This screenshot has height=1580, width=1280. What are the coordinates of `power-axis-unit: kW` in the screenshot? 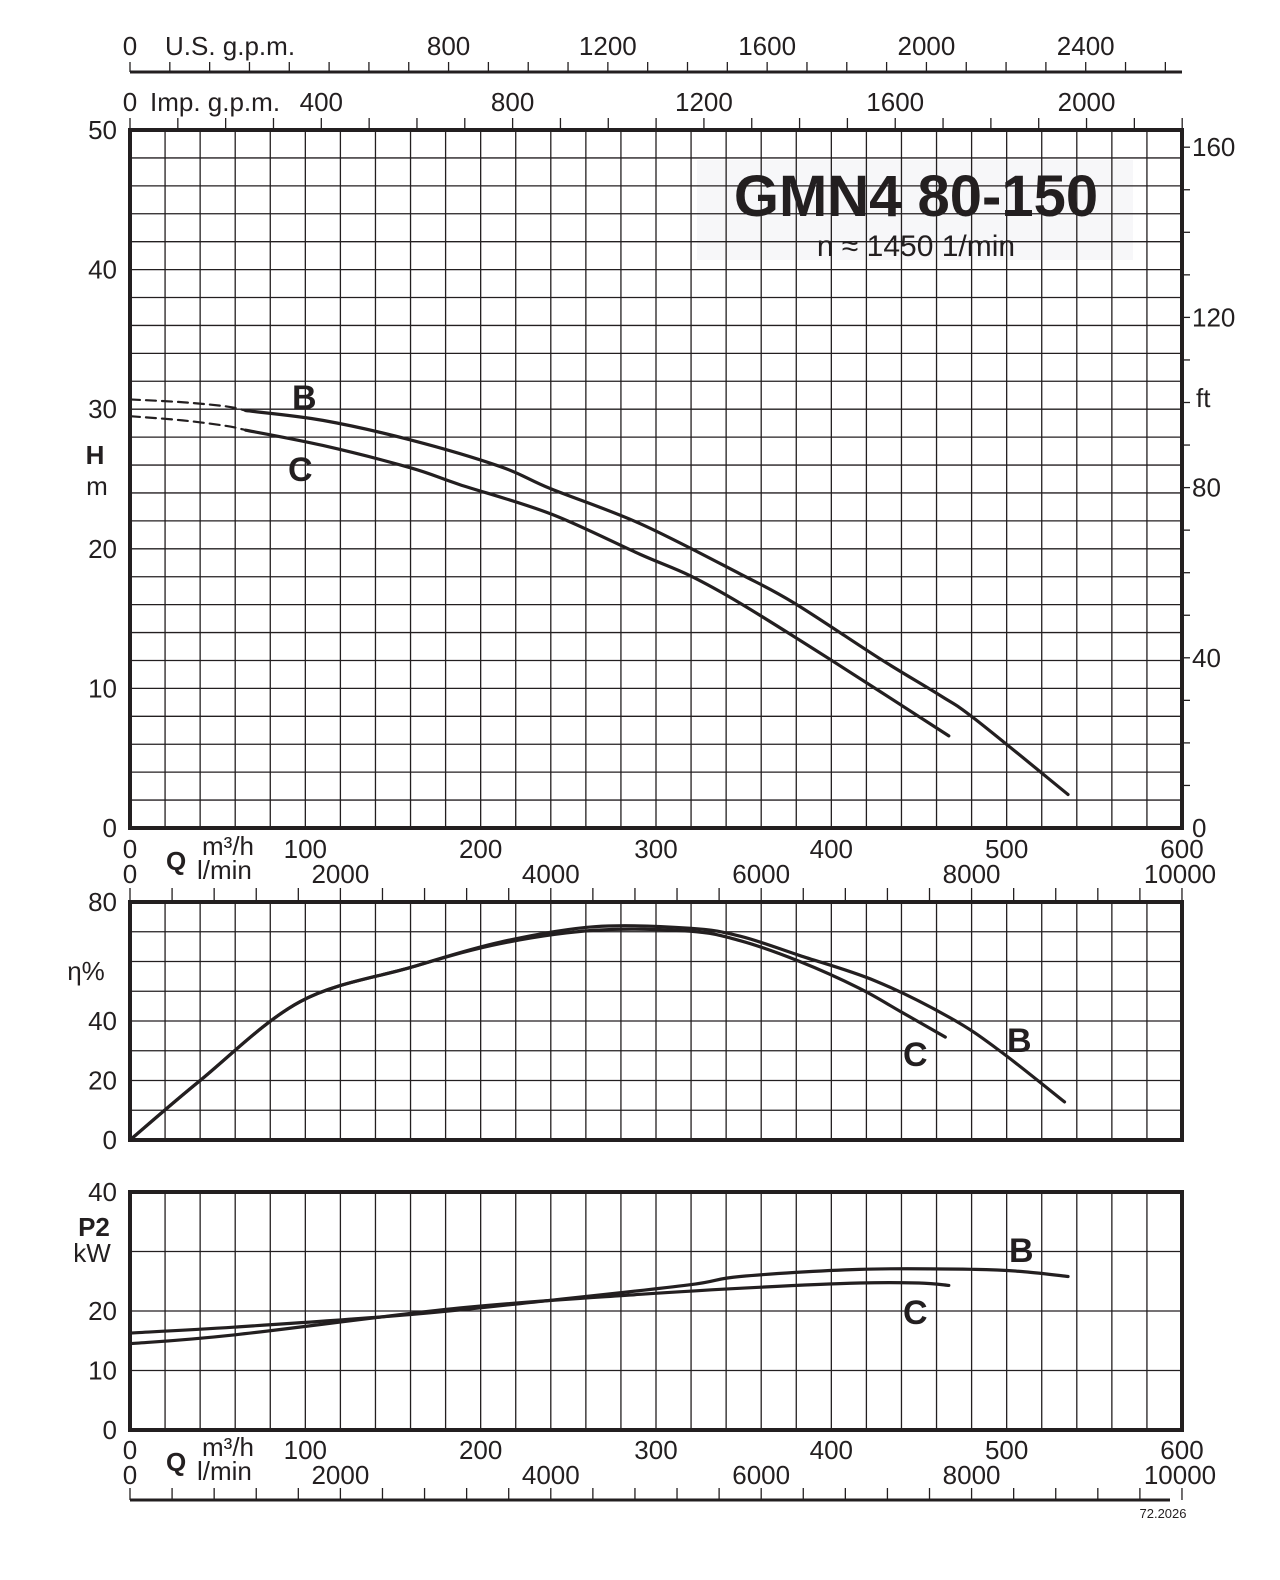 It's located at (92, 1253).